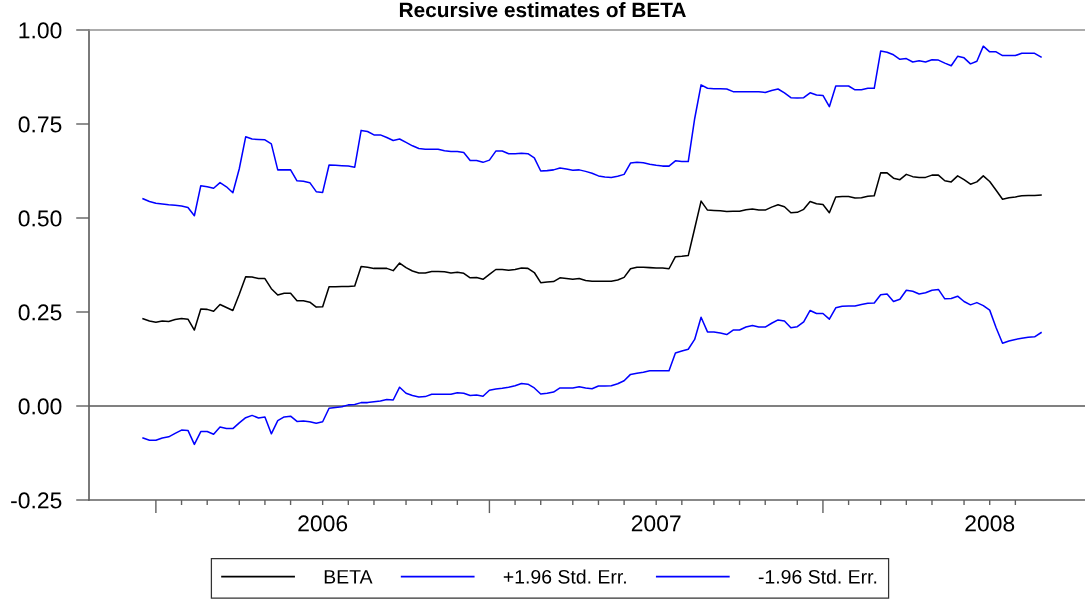  Describe the element at coordinates (542, 10) in the screenshot. I see `chart-title: Recursive estimates of BETA` at that location.